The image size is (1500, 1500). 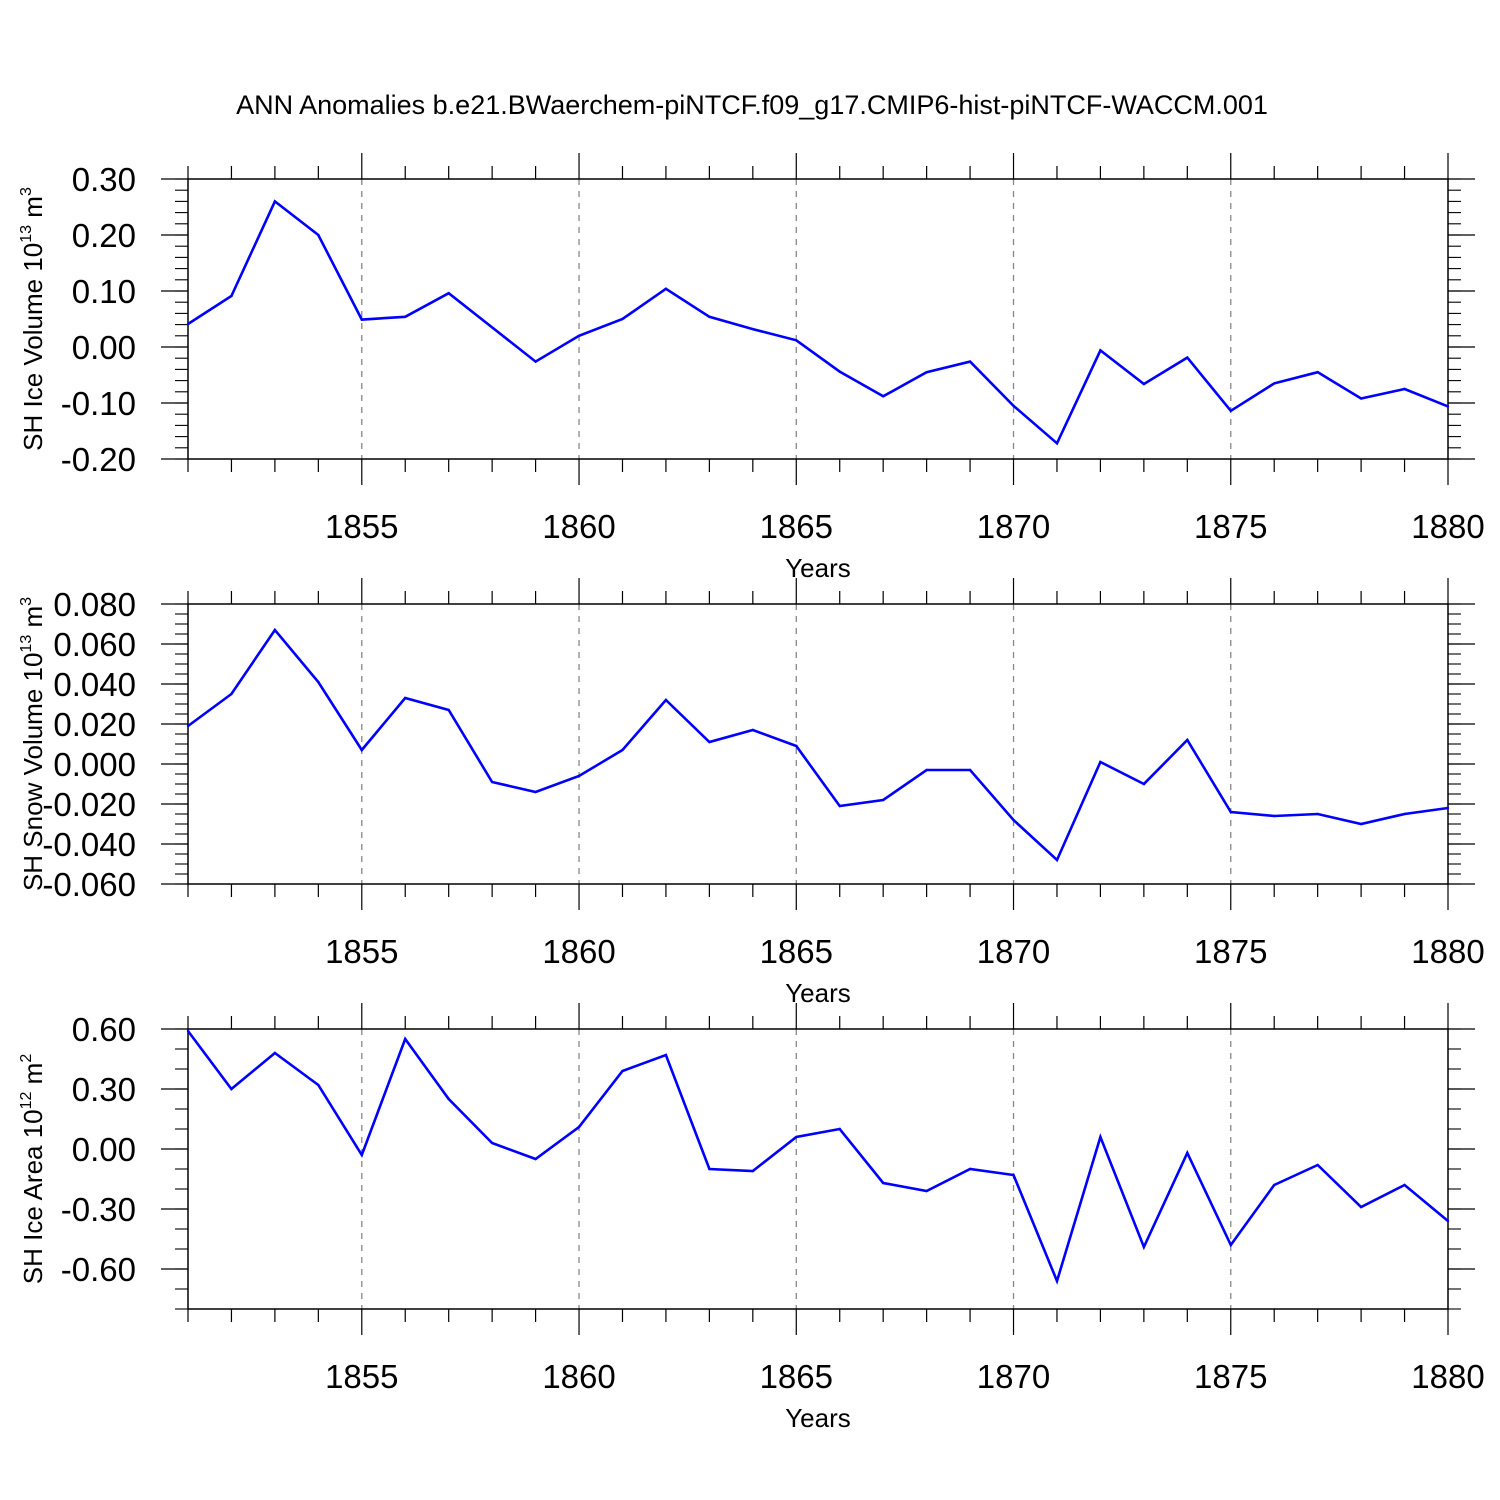 I want to click on y-tick-label: -0.20, so click(x=98, y=459).